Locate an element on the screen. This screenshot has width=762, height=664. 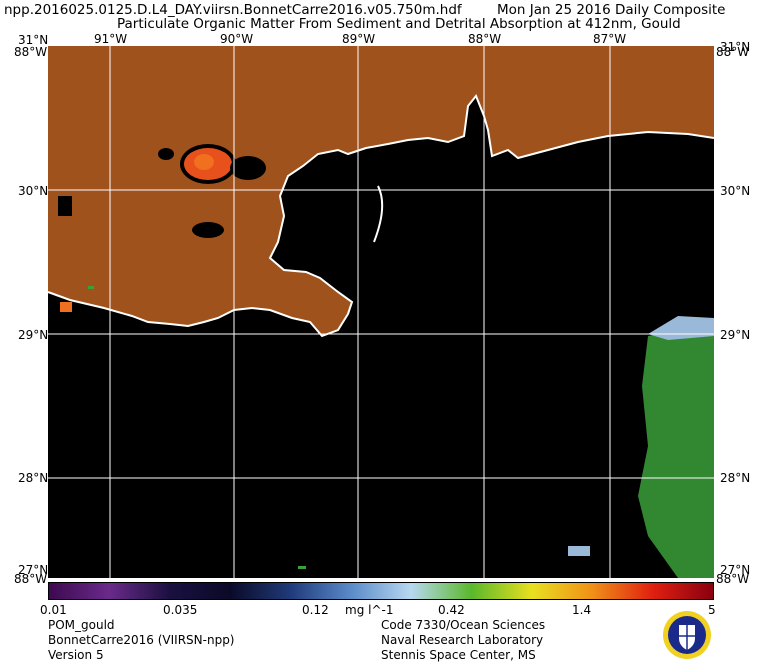
lat-label-right-29: 29°N is located at coordinates (735, 335).